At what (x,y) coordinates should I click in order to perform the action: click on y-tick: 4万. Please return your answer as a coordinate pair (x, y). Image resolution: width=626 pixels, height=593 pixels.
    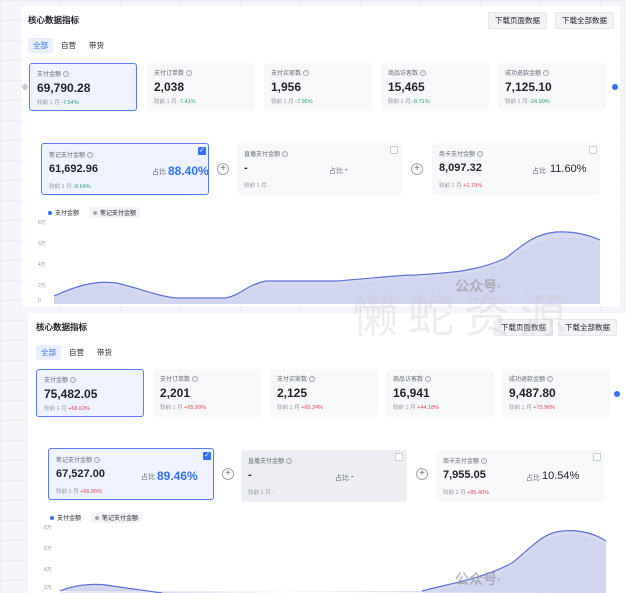
    Looking at the image, I should click on (42, 265).